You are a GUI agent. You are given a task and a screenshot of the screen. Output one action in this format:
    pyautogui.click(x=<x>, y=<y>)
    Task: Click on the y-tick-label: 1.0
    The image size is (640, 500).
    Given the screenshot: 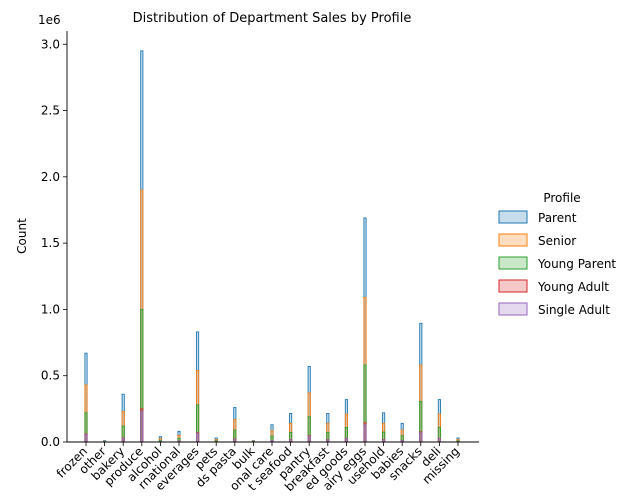 What is the action you would take?
    pyautogui.click(x=50, y=309)
    